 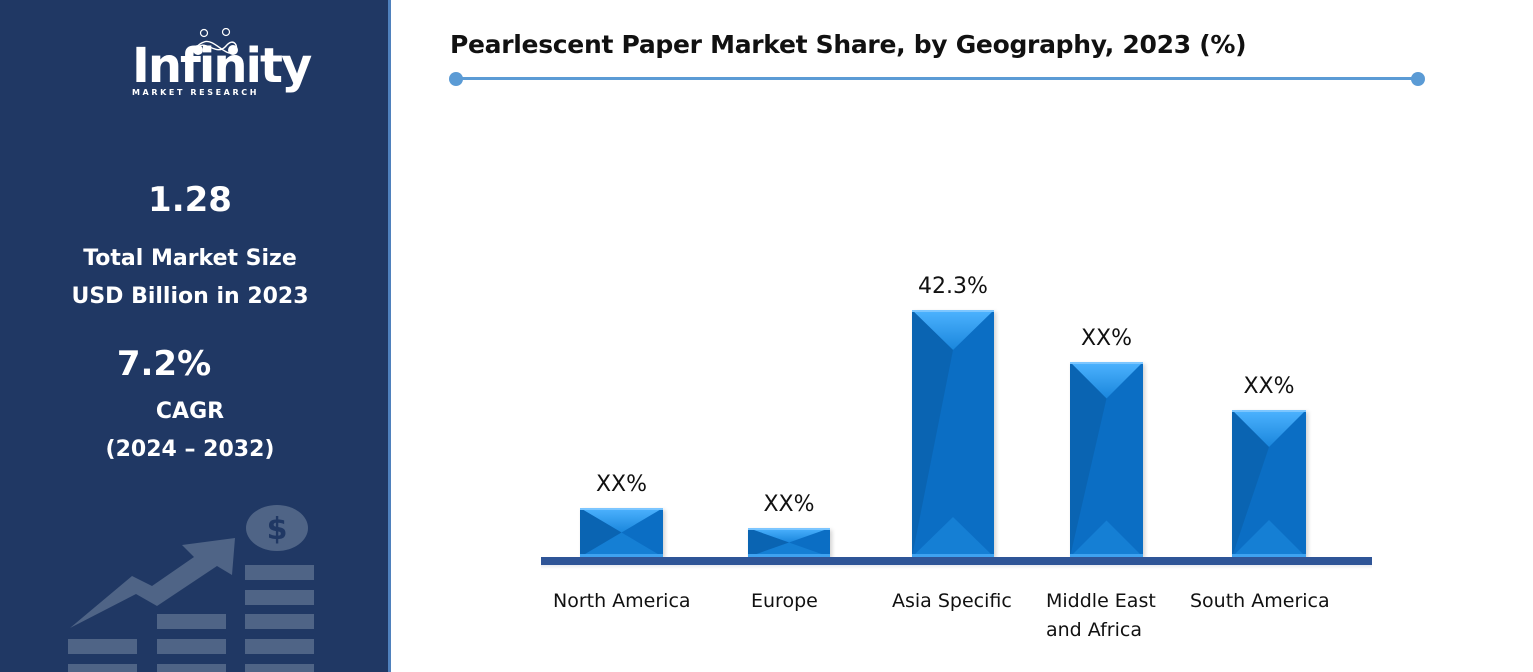 I want to click on bar-europe, so click(x=789, y=542).